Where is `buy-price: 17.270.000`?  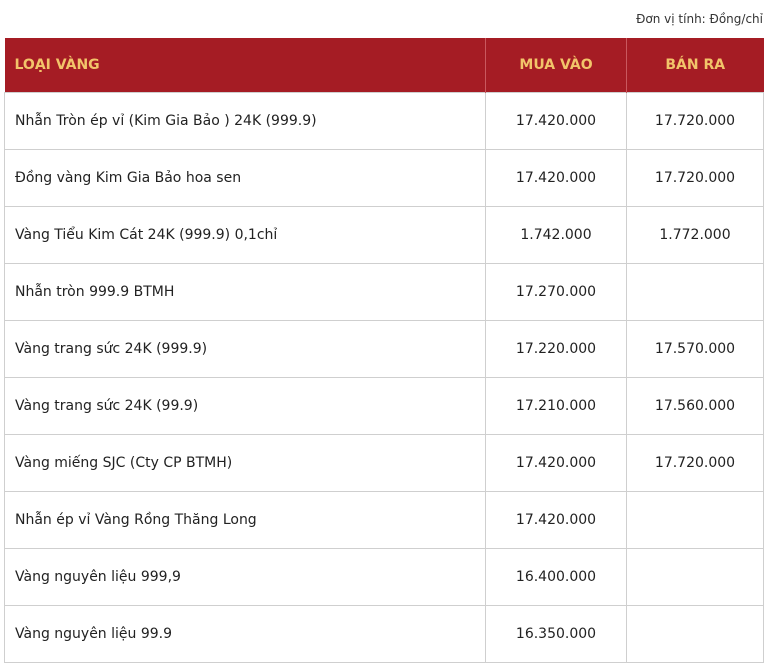
buy-price: 17.270.000 is located at coordinates (556, 292).